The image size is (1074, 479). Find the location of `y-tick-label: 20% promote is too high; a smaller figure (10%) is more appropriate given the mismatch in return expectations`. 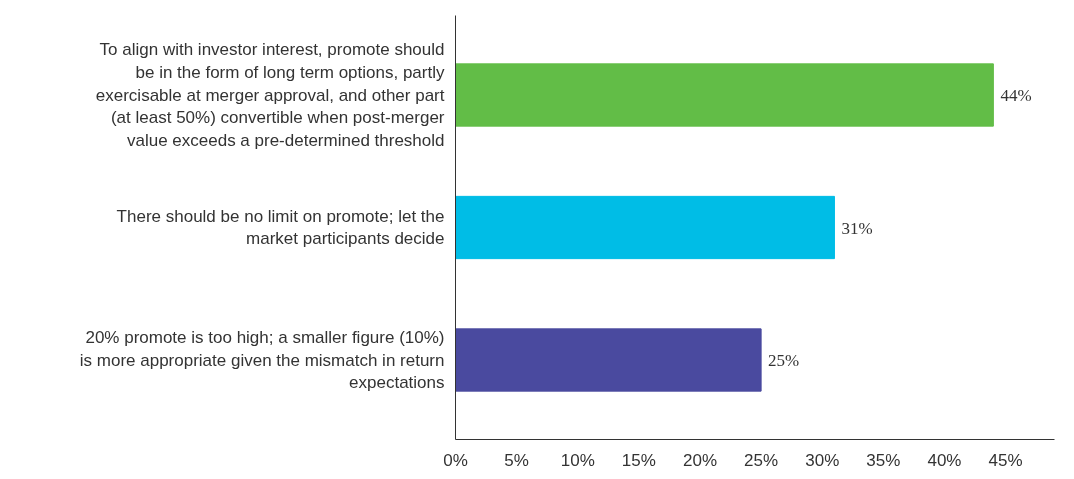

y-tick-label: 20% promote is too high; a smaller figure (10%) is more appropriate given the mismatch in return expectations is located at coordinates (262, 360).